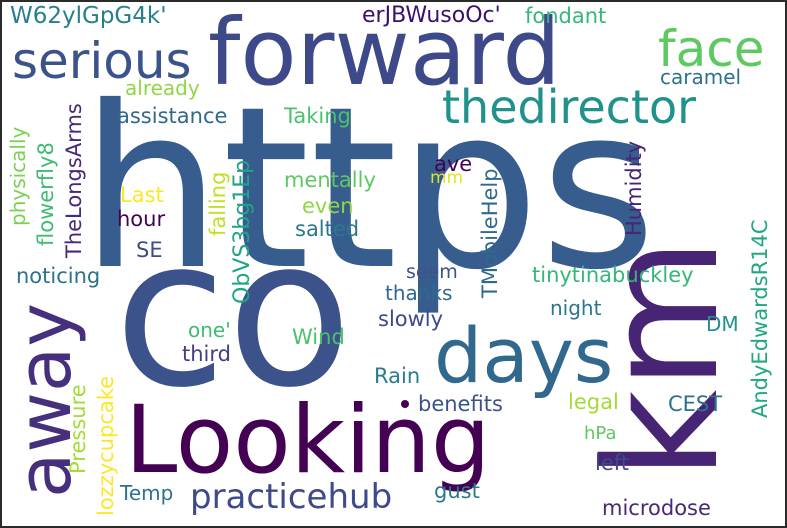  Describe the element at coordinates (18, 176) in the screenshot. I see `word-physically: physically` at that location.